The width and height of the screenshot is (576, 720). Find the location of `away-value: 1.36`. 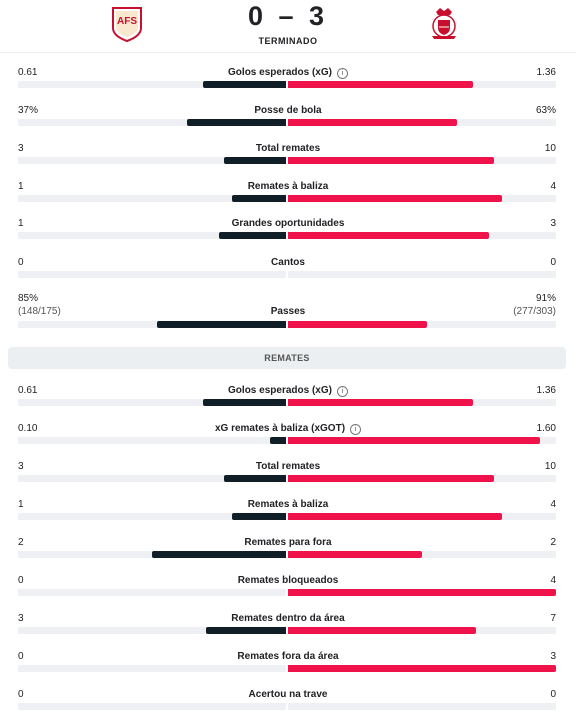

away-value: 1.36 is located at coordinates (546, 390).